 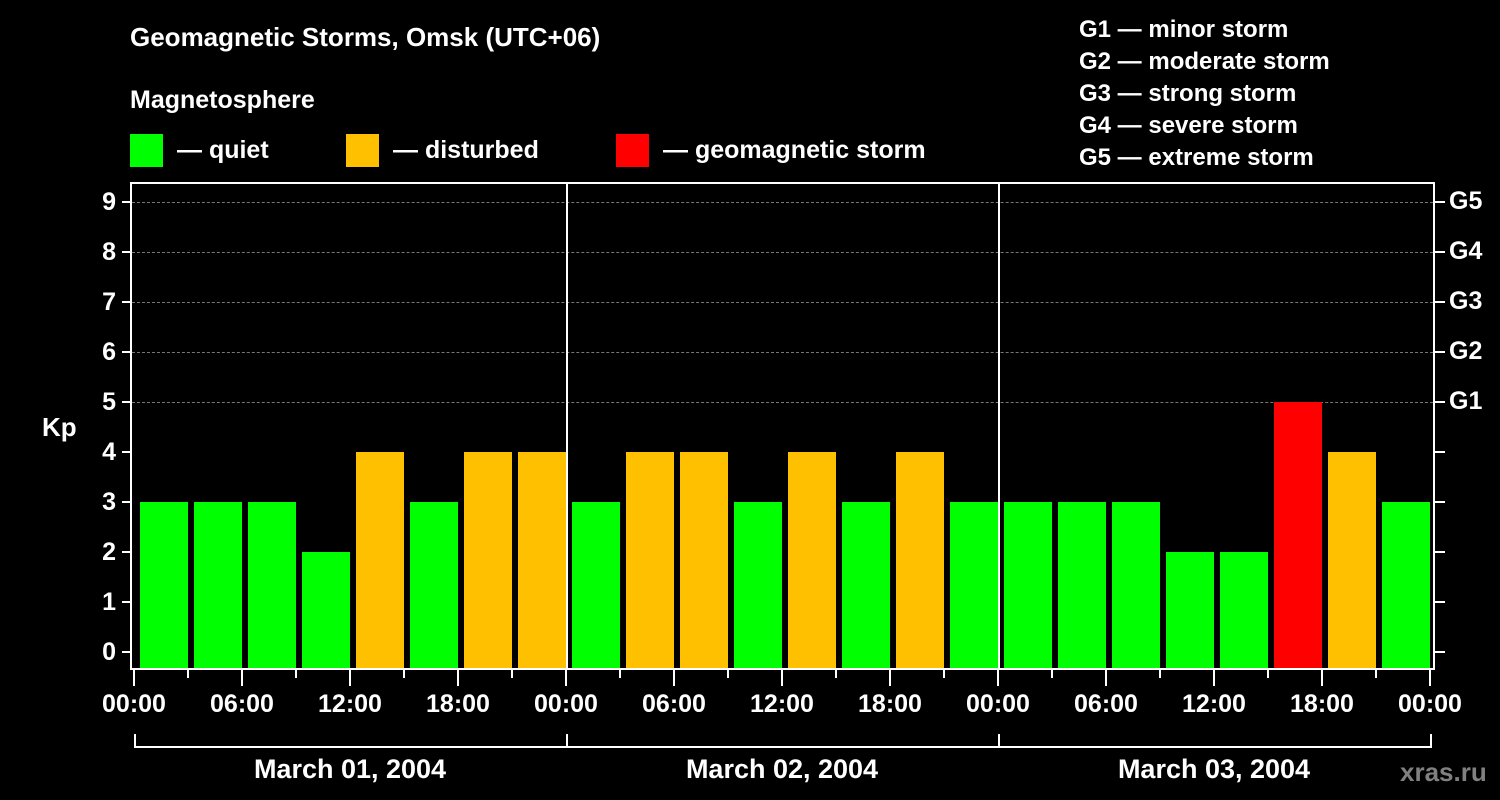 What do you see at coordinates (109, 202) in the screenshot?
I see `y-tick-label: 9` at bounding box center [109, 202].